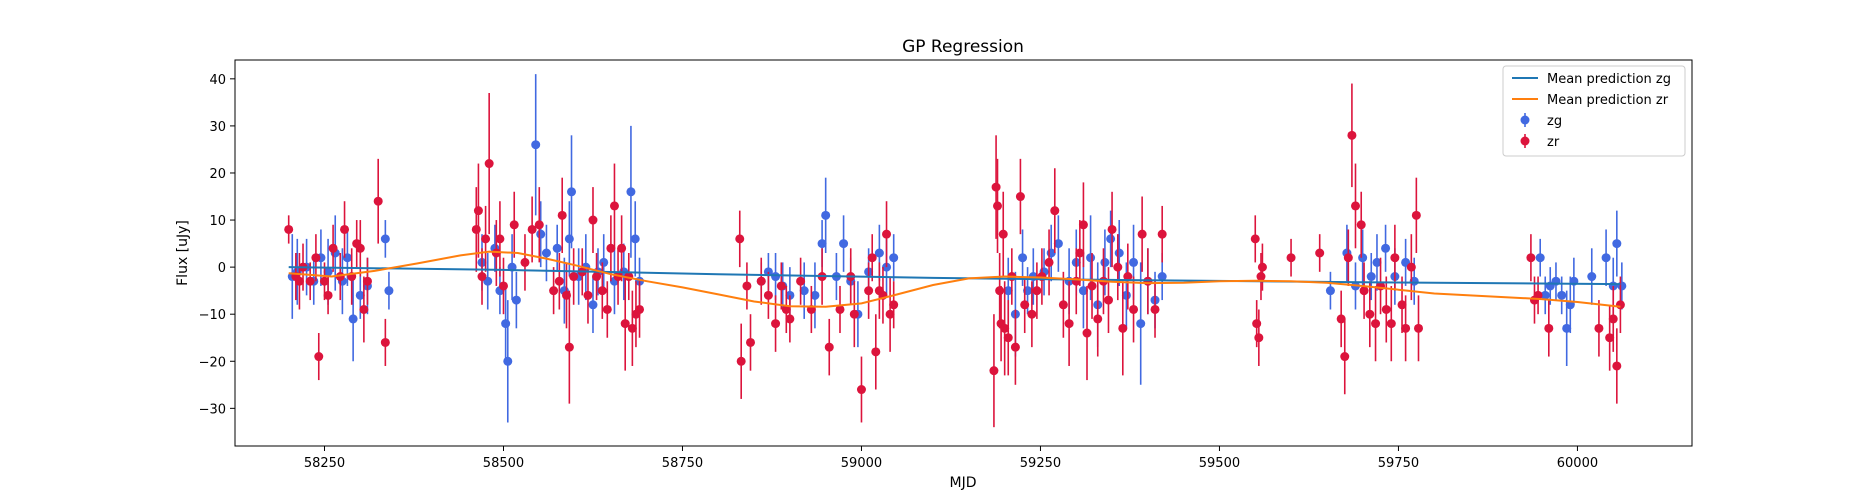 The image size is (1875, 500). Describe the element at coordinates (1040, 463) in the screenshot. I see `x-tick-label: 59250` at that location.